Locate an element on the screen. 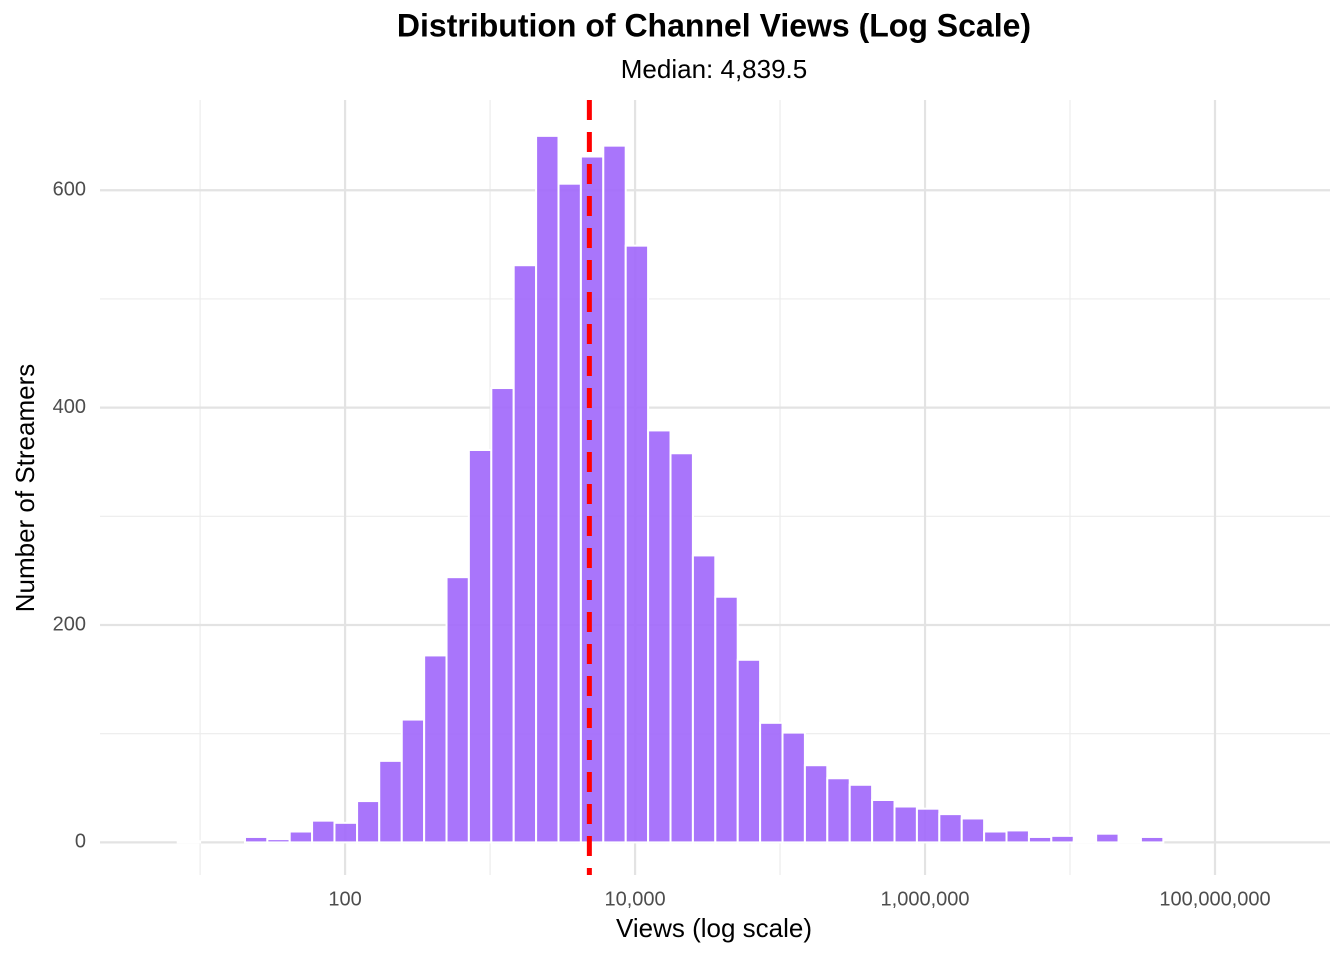  y-axis-label: Number of Streamers is located at coordinates (25, 488).